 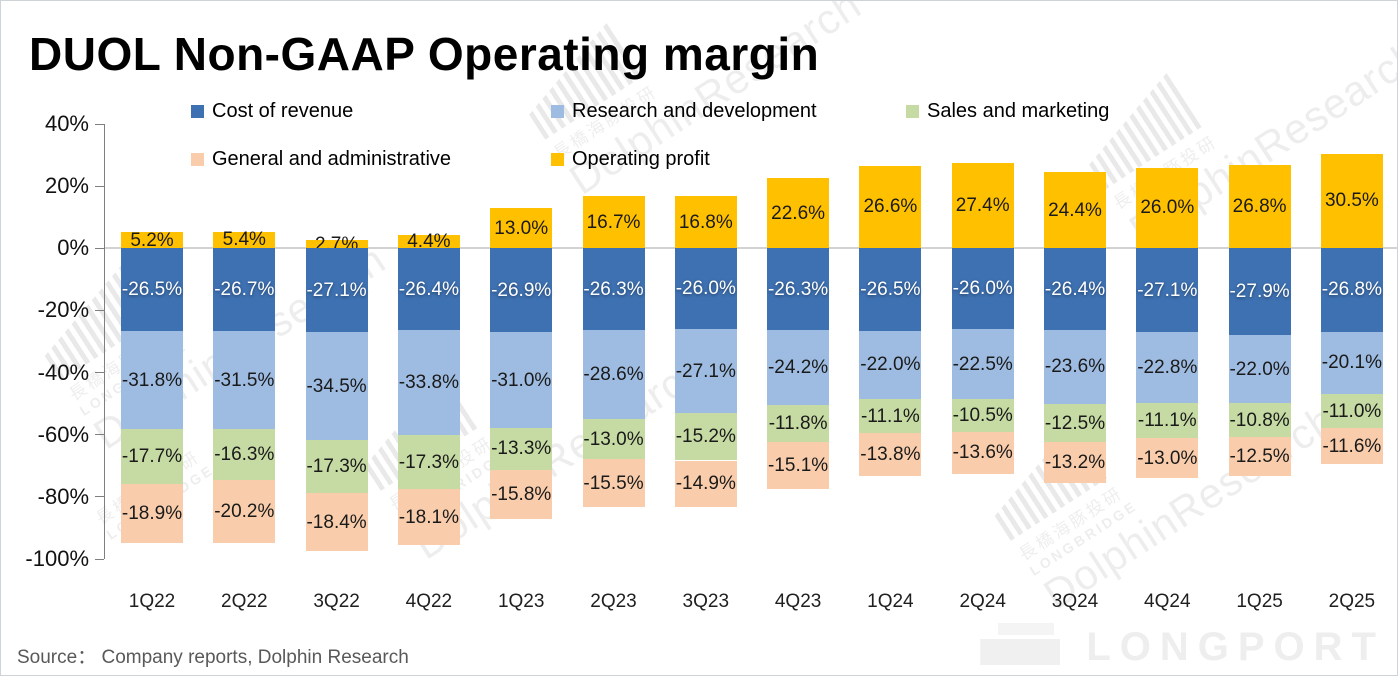 What do you see at coordinates (244, 454) in the screenshot?
I see `bar-label: -16.3%` at bounding box center [244, 454].